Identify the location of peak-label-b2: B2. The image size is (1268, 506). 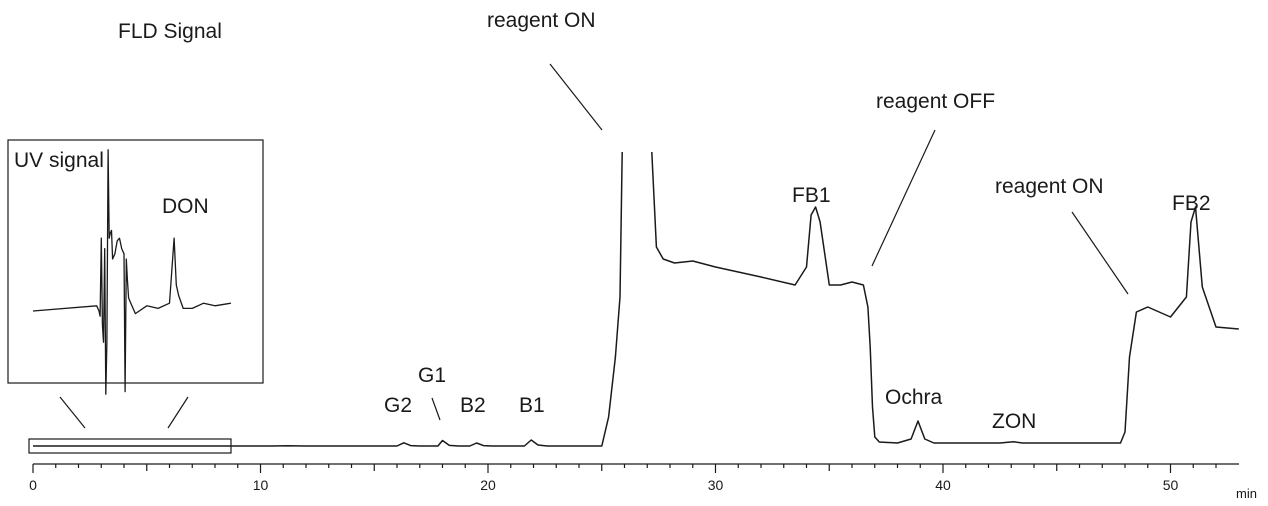
(473, 405).